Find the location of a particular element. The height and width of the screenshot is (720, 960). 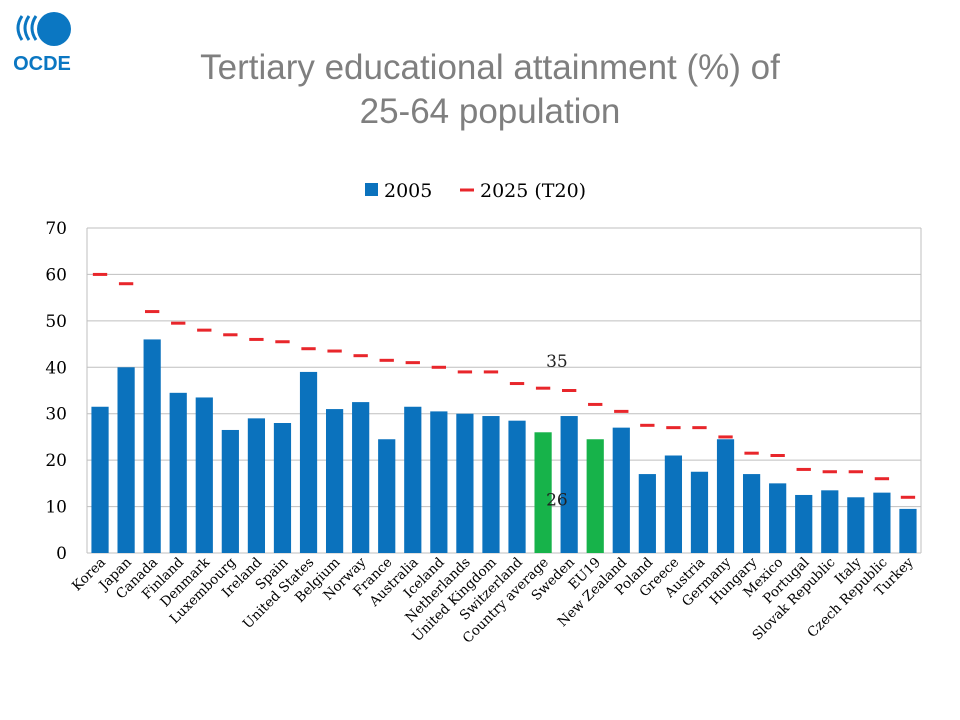

legend-swatch-2005 is located at coordinates (371, 189).